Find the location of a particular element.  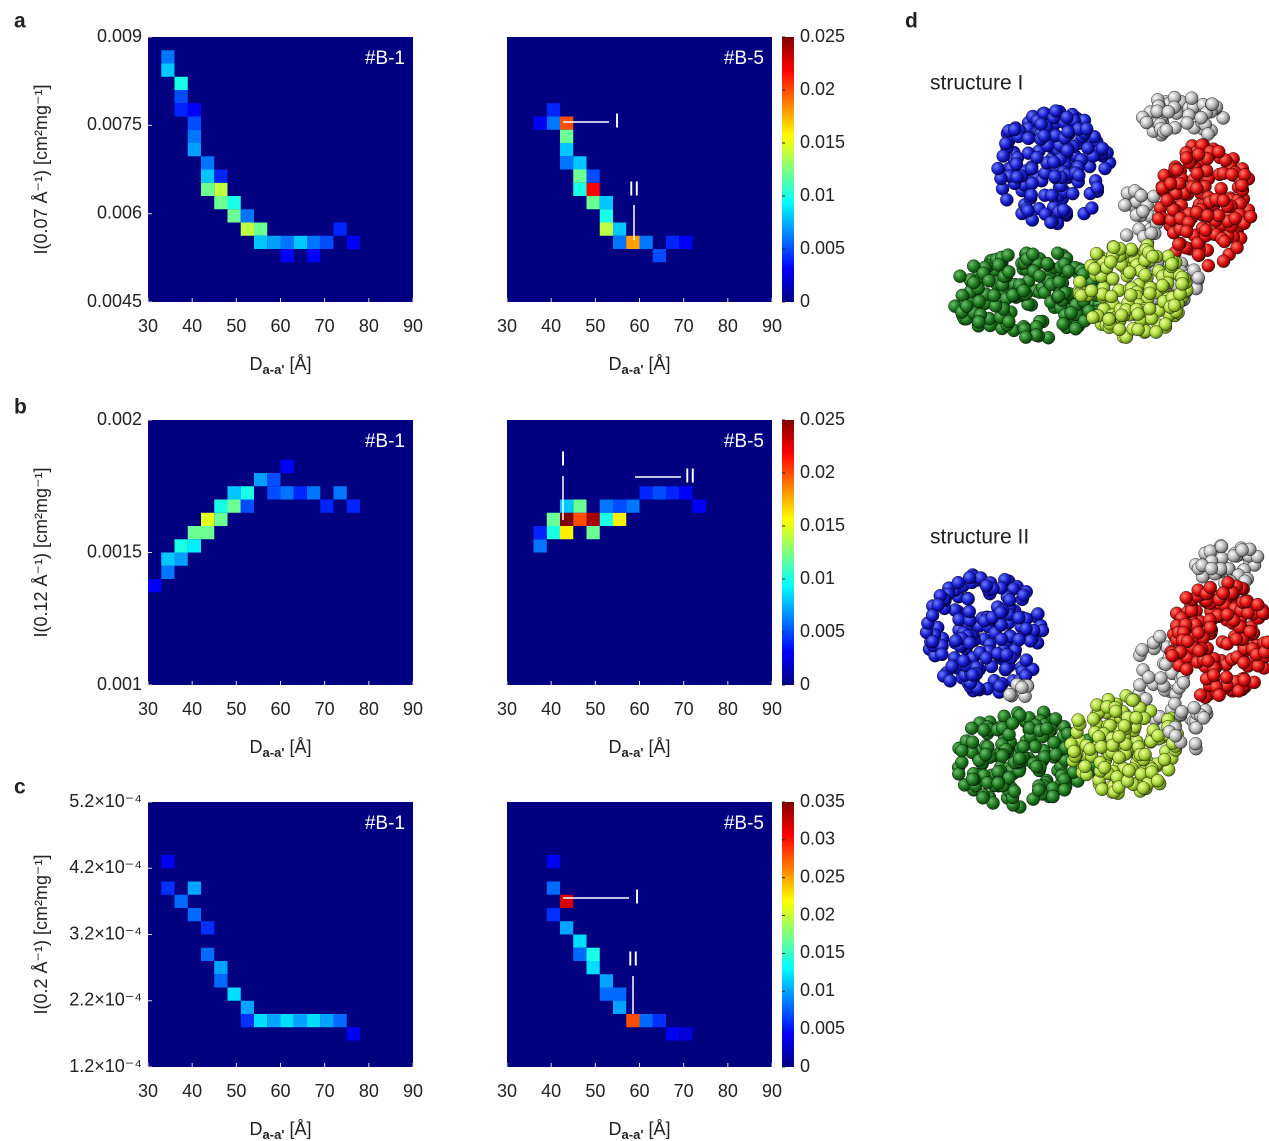

y-tick-label: 0.0045 is located at coordinates (114, 301).